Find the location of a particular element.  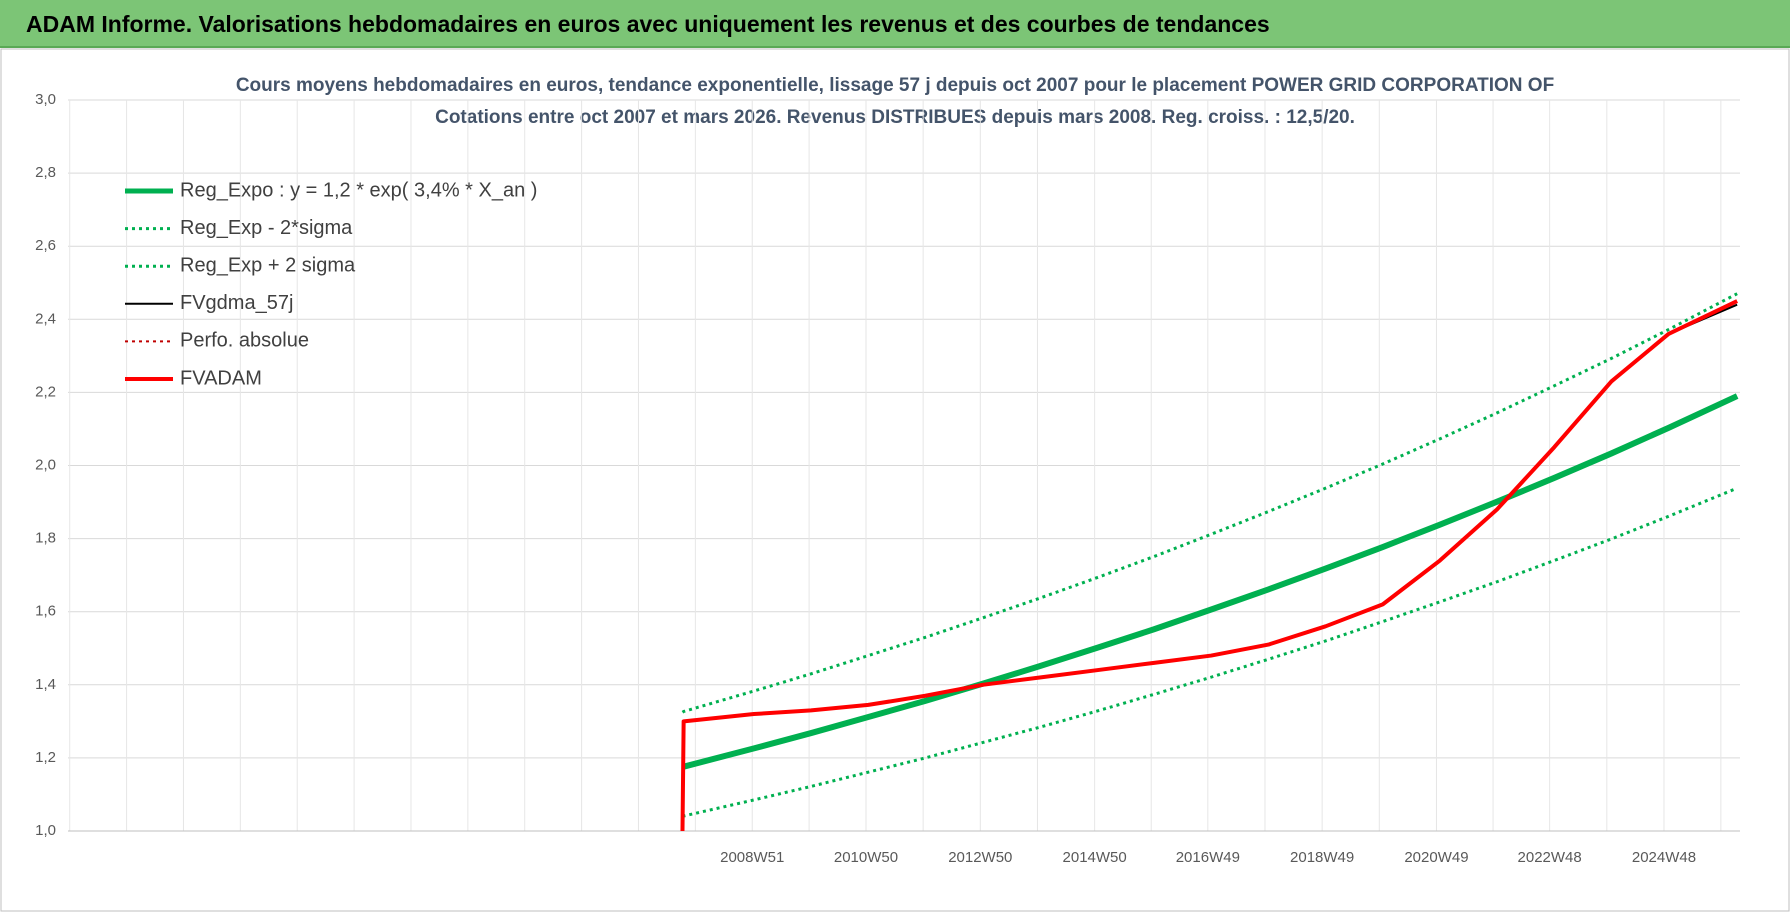

y-tick-label: 3,0 is located at coordinates (45, 99).